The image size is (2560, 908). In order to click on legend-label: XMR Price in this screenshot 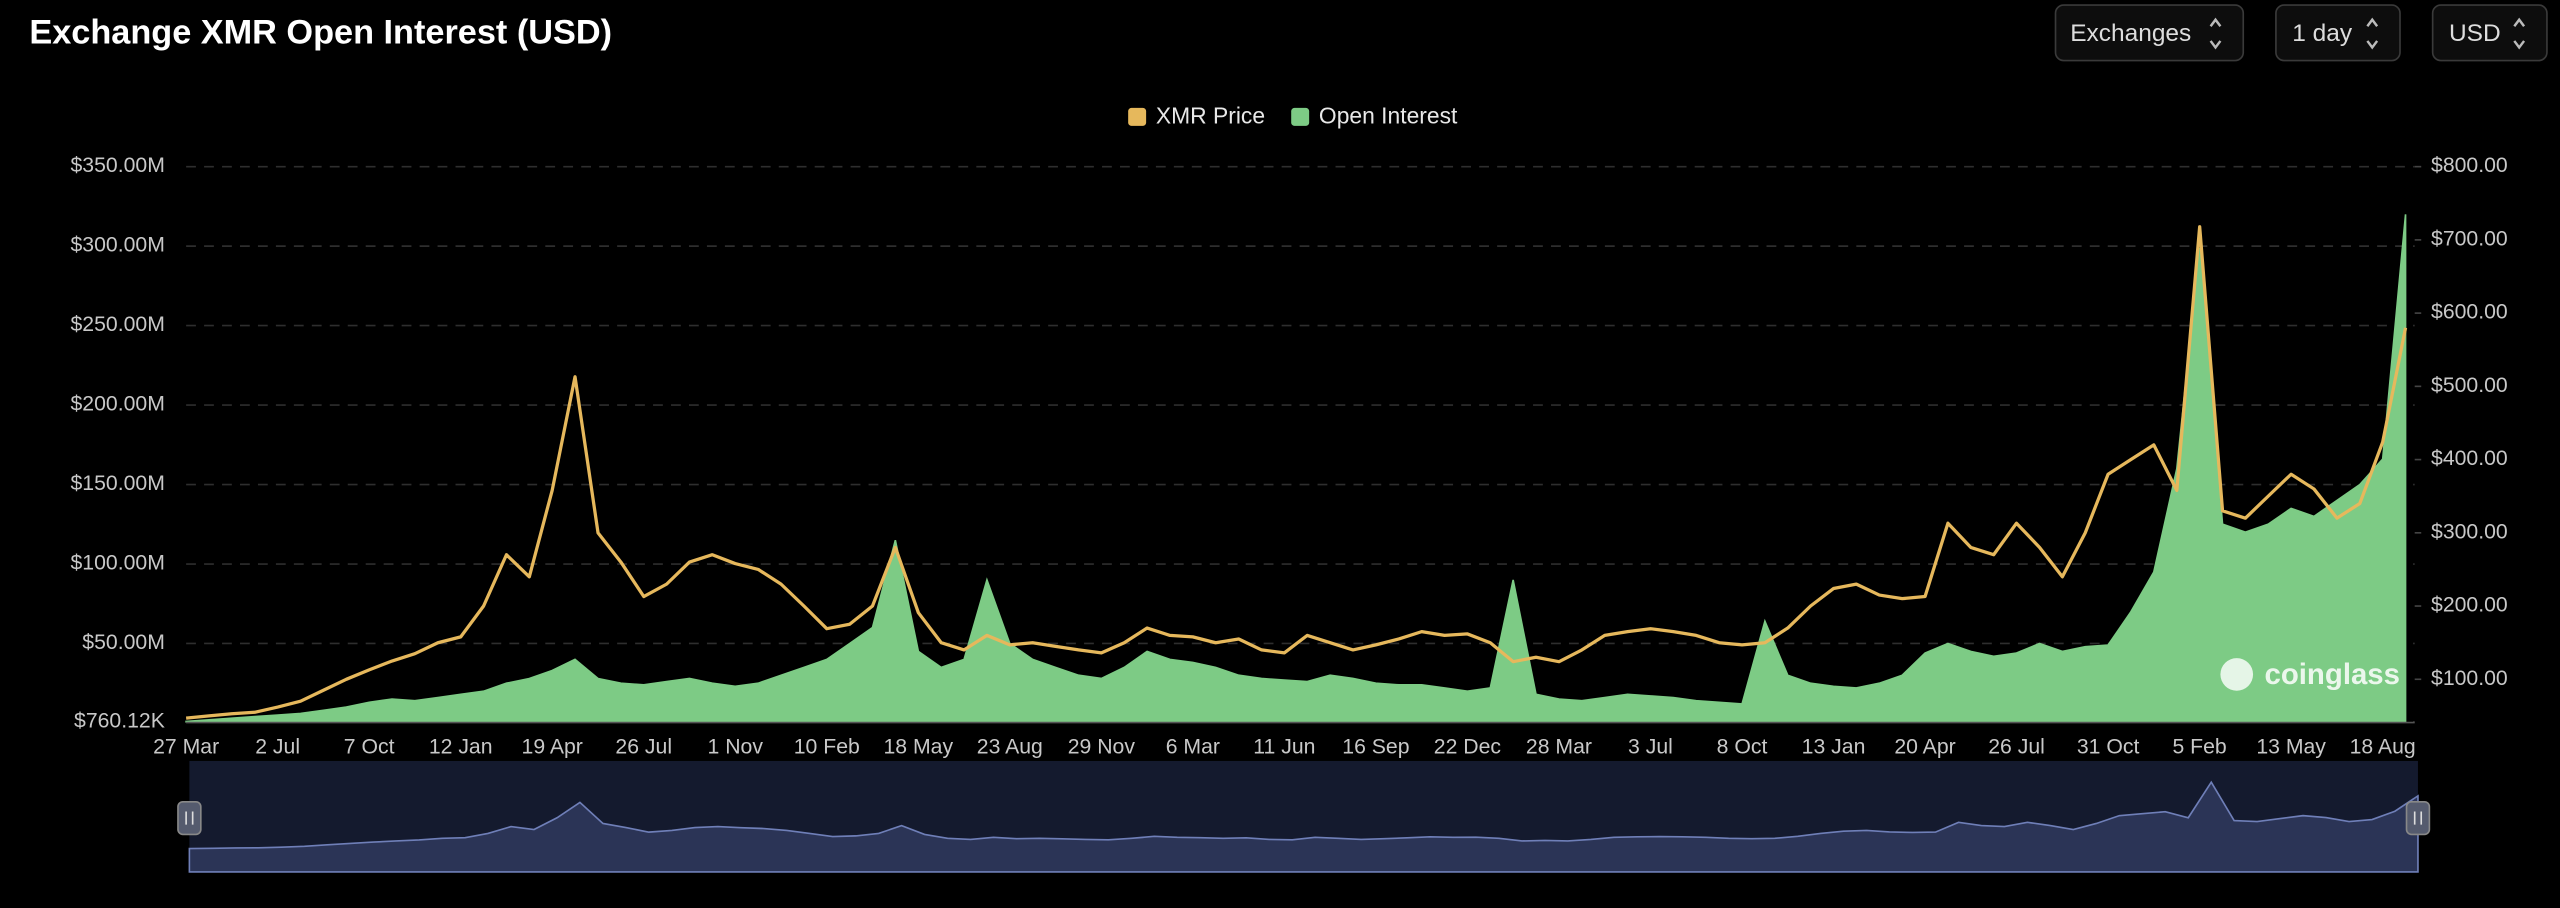, I will do `click(1210, 116)`.